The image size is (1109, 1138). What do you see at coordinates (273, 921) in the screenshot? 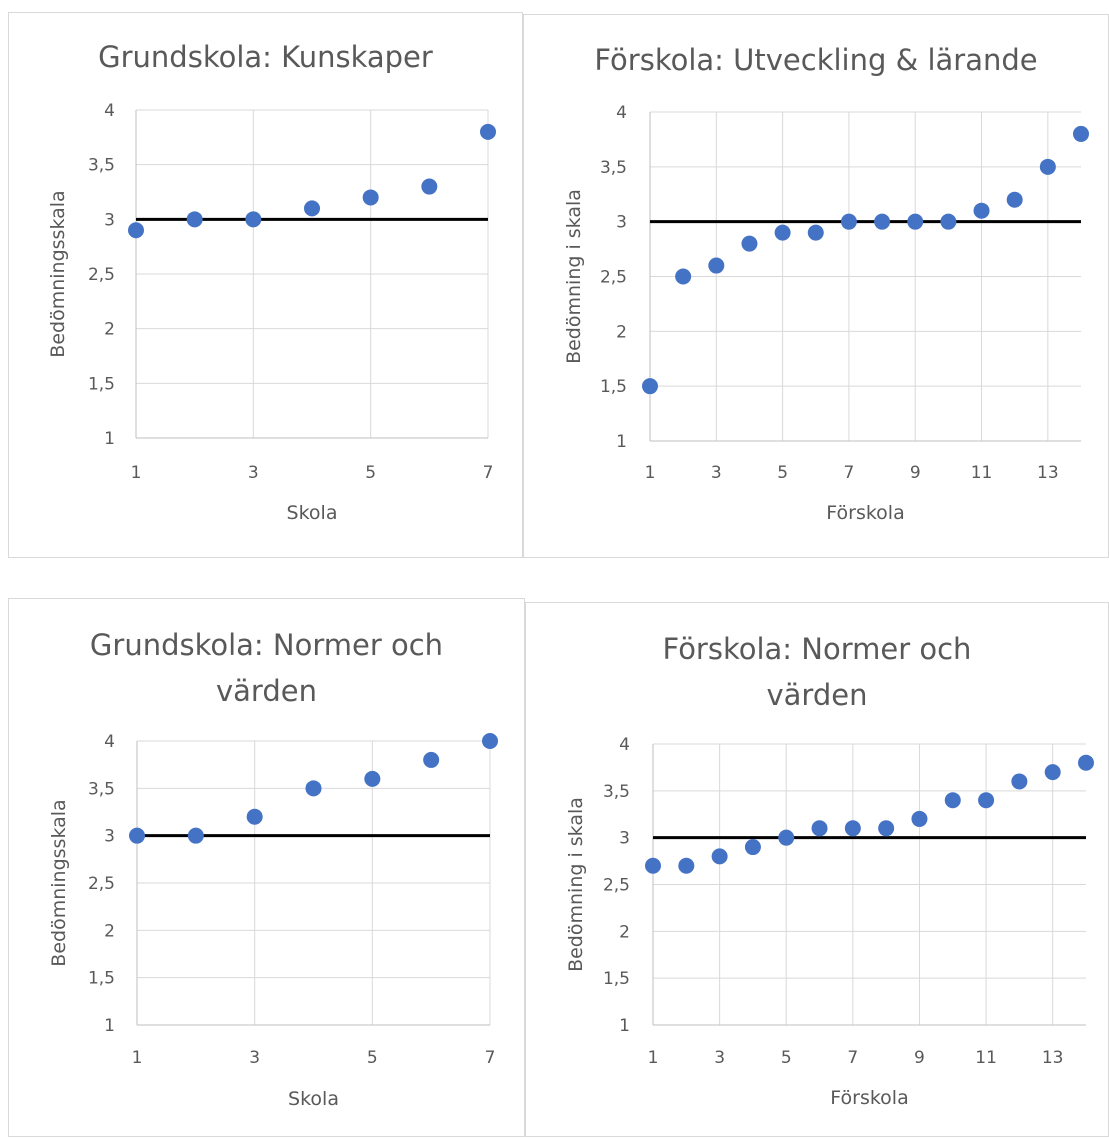
I see `scatter-plot: 1 1,5 2 2,5 3 3,5 4 1 3 5 7 Skola Bedömningsskala` at bounding box center [273, 921].